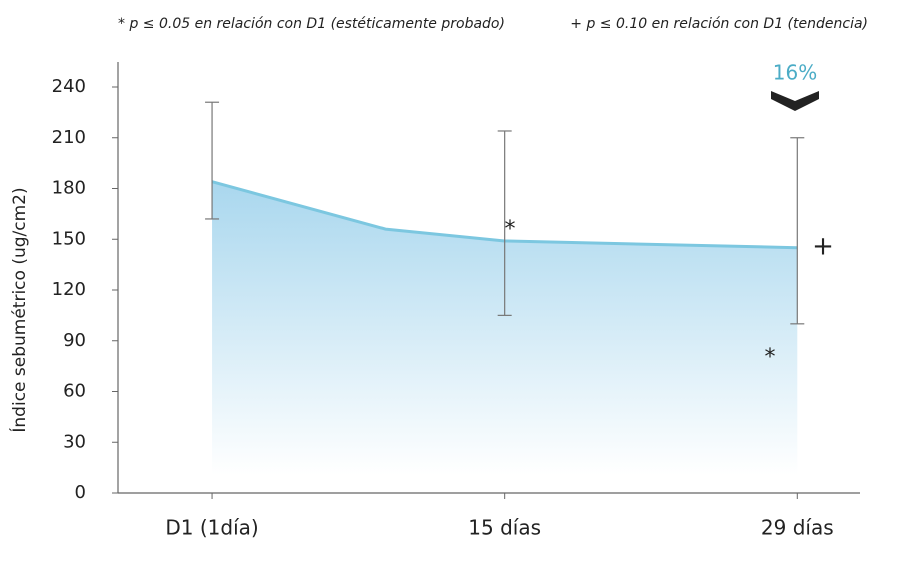  Describe the element at coordinates (504, 215) in the screenshot. I see `line` at that location.